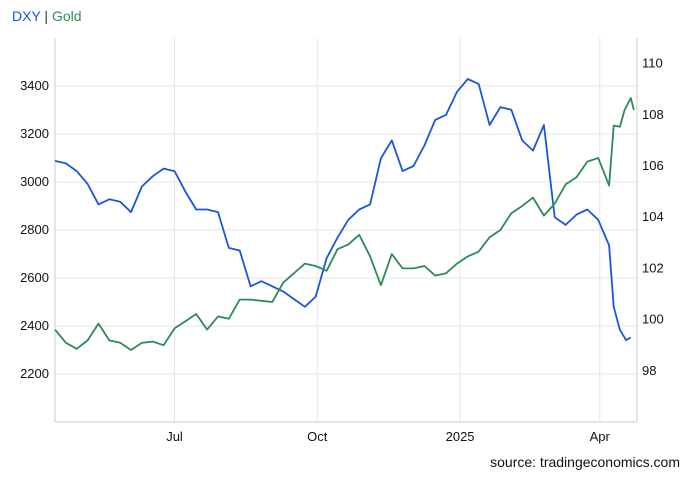  Describe the element at coordinates (34, 277) in the screenshot. I see `y-left-tick-label: 2600` at that location.